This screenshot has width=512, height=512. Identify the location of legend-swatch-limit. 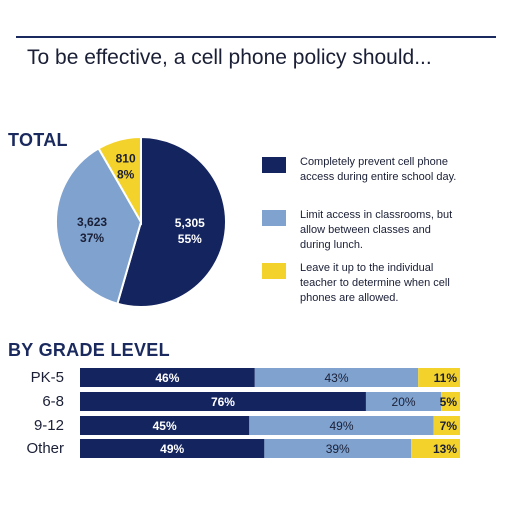
(274, 218).